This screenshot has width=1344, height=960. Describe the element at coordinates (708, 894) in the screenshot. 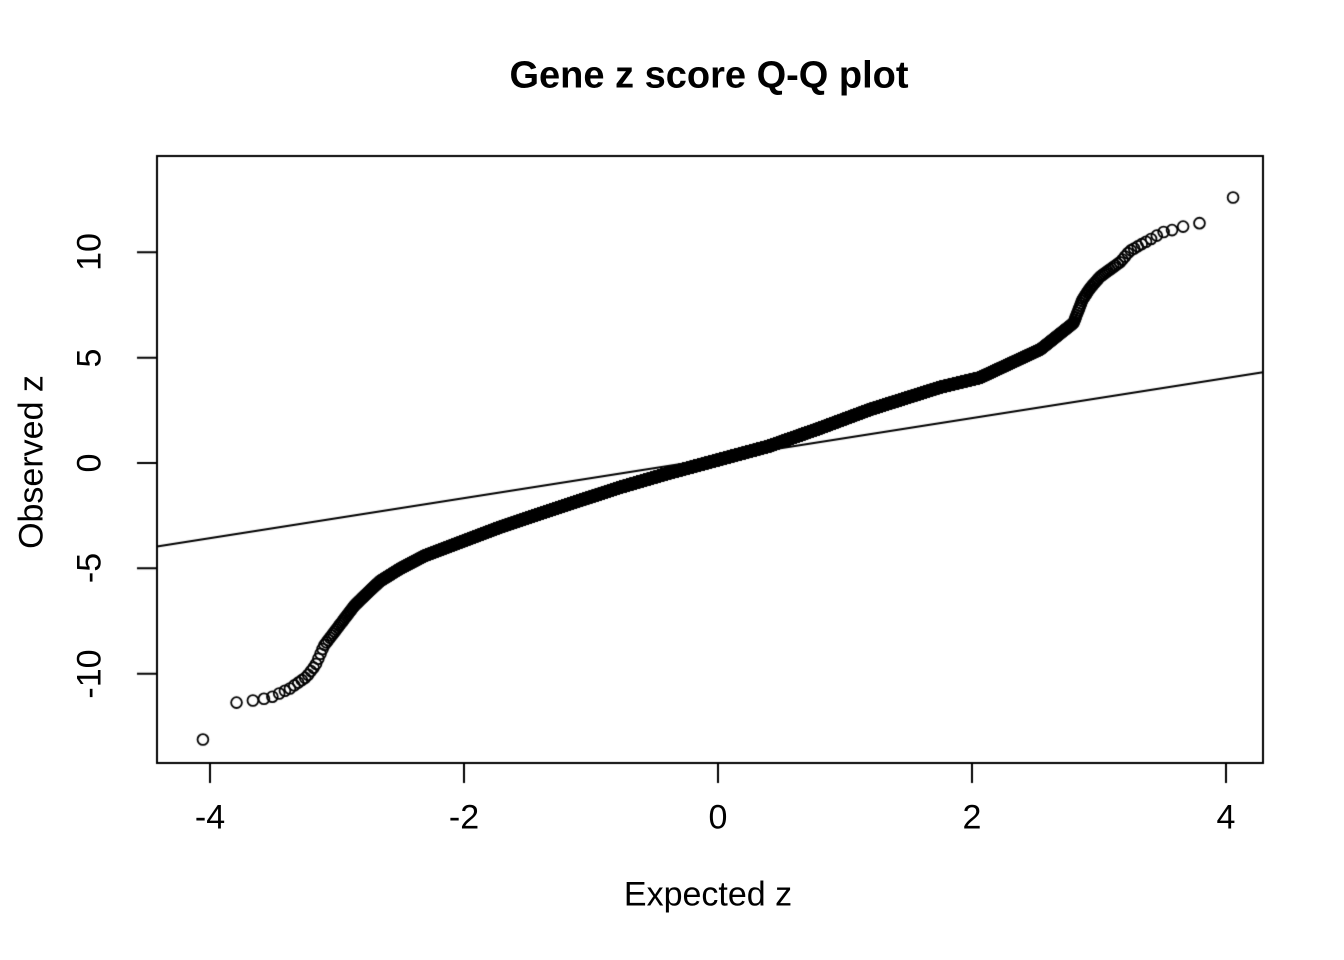

I see `x-axis-label: Expected z` at that location.